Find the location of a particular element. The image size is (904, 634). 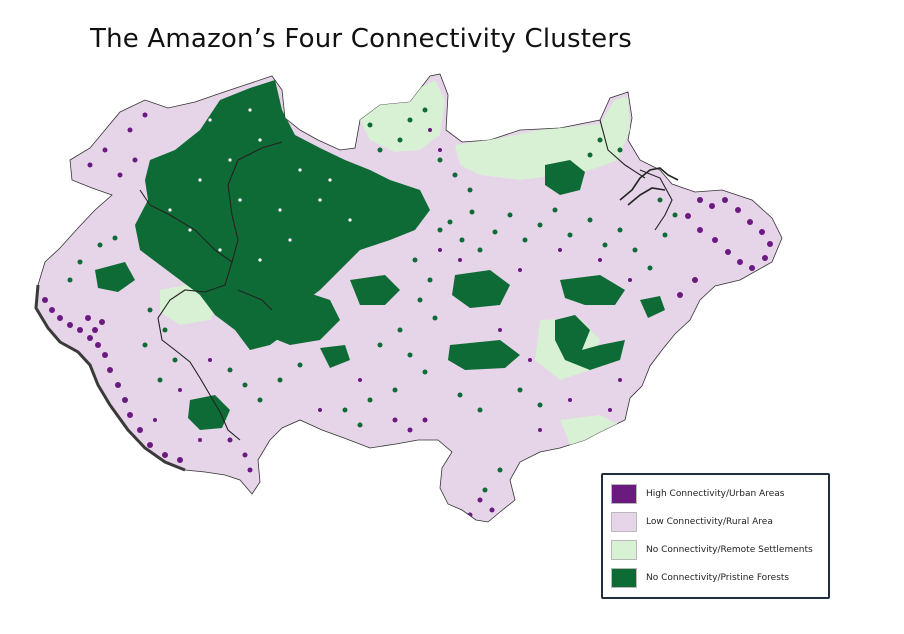

legend-label: Low Connectivity/Rural Area is located at coordinates (709, 522).